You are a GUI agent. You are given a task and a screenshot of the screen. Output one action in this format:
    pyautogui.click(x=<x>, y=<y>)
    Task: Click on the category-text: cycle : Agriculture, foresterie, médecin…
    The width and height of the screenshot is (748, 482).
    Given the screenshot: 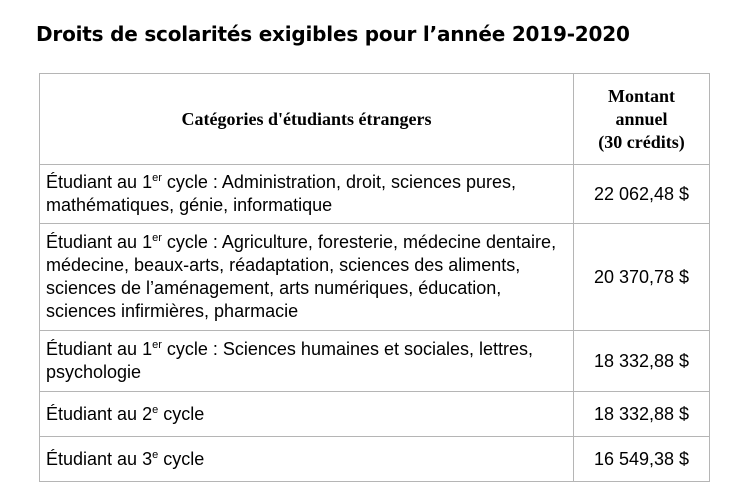 What is the action you would take?
    pyautogui.click(x=301, y=276)
    